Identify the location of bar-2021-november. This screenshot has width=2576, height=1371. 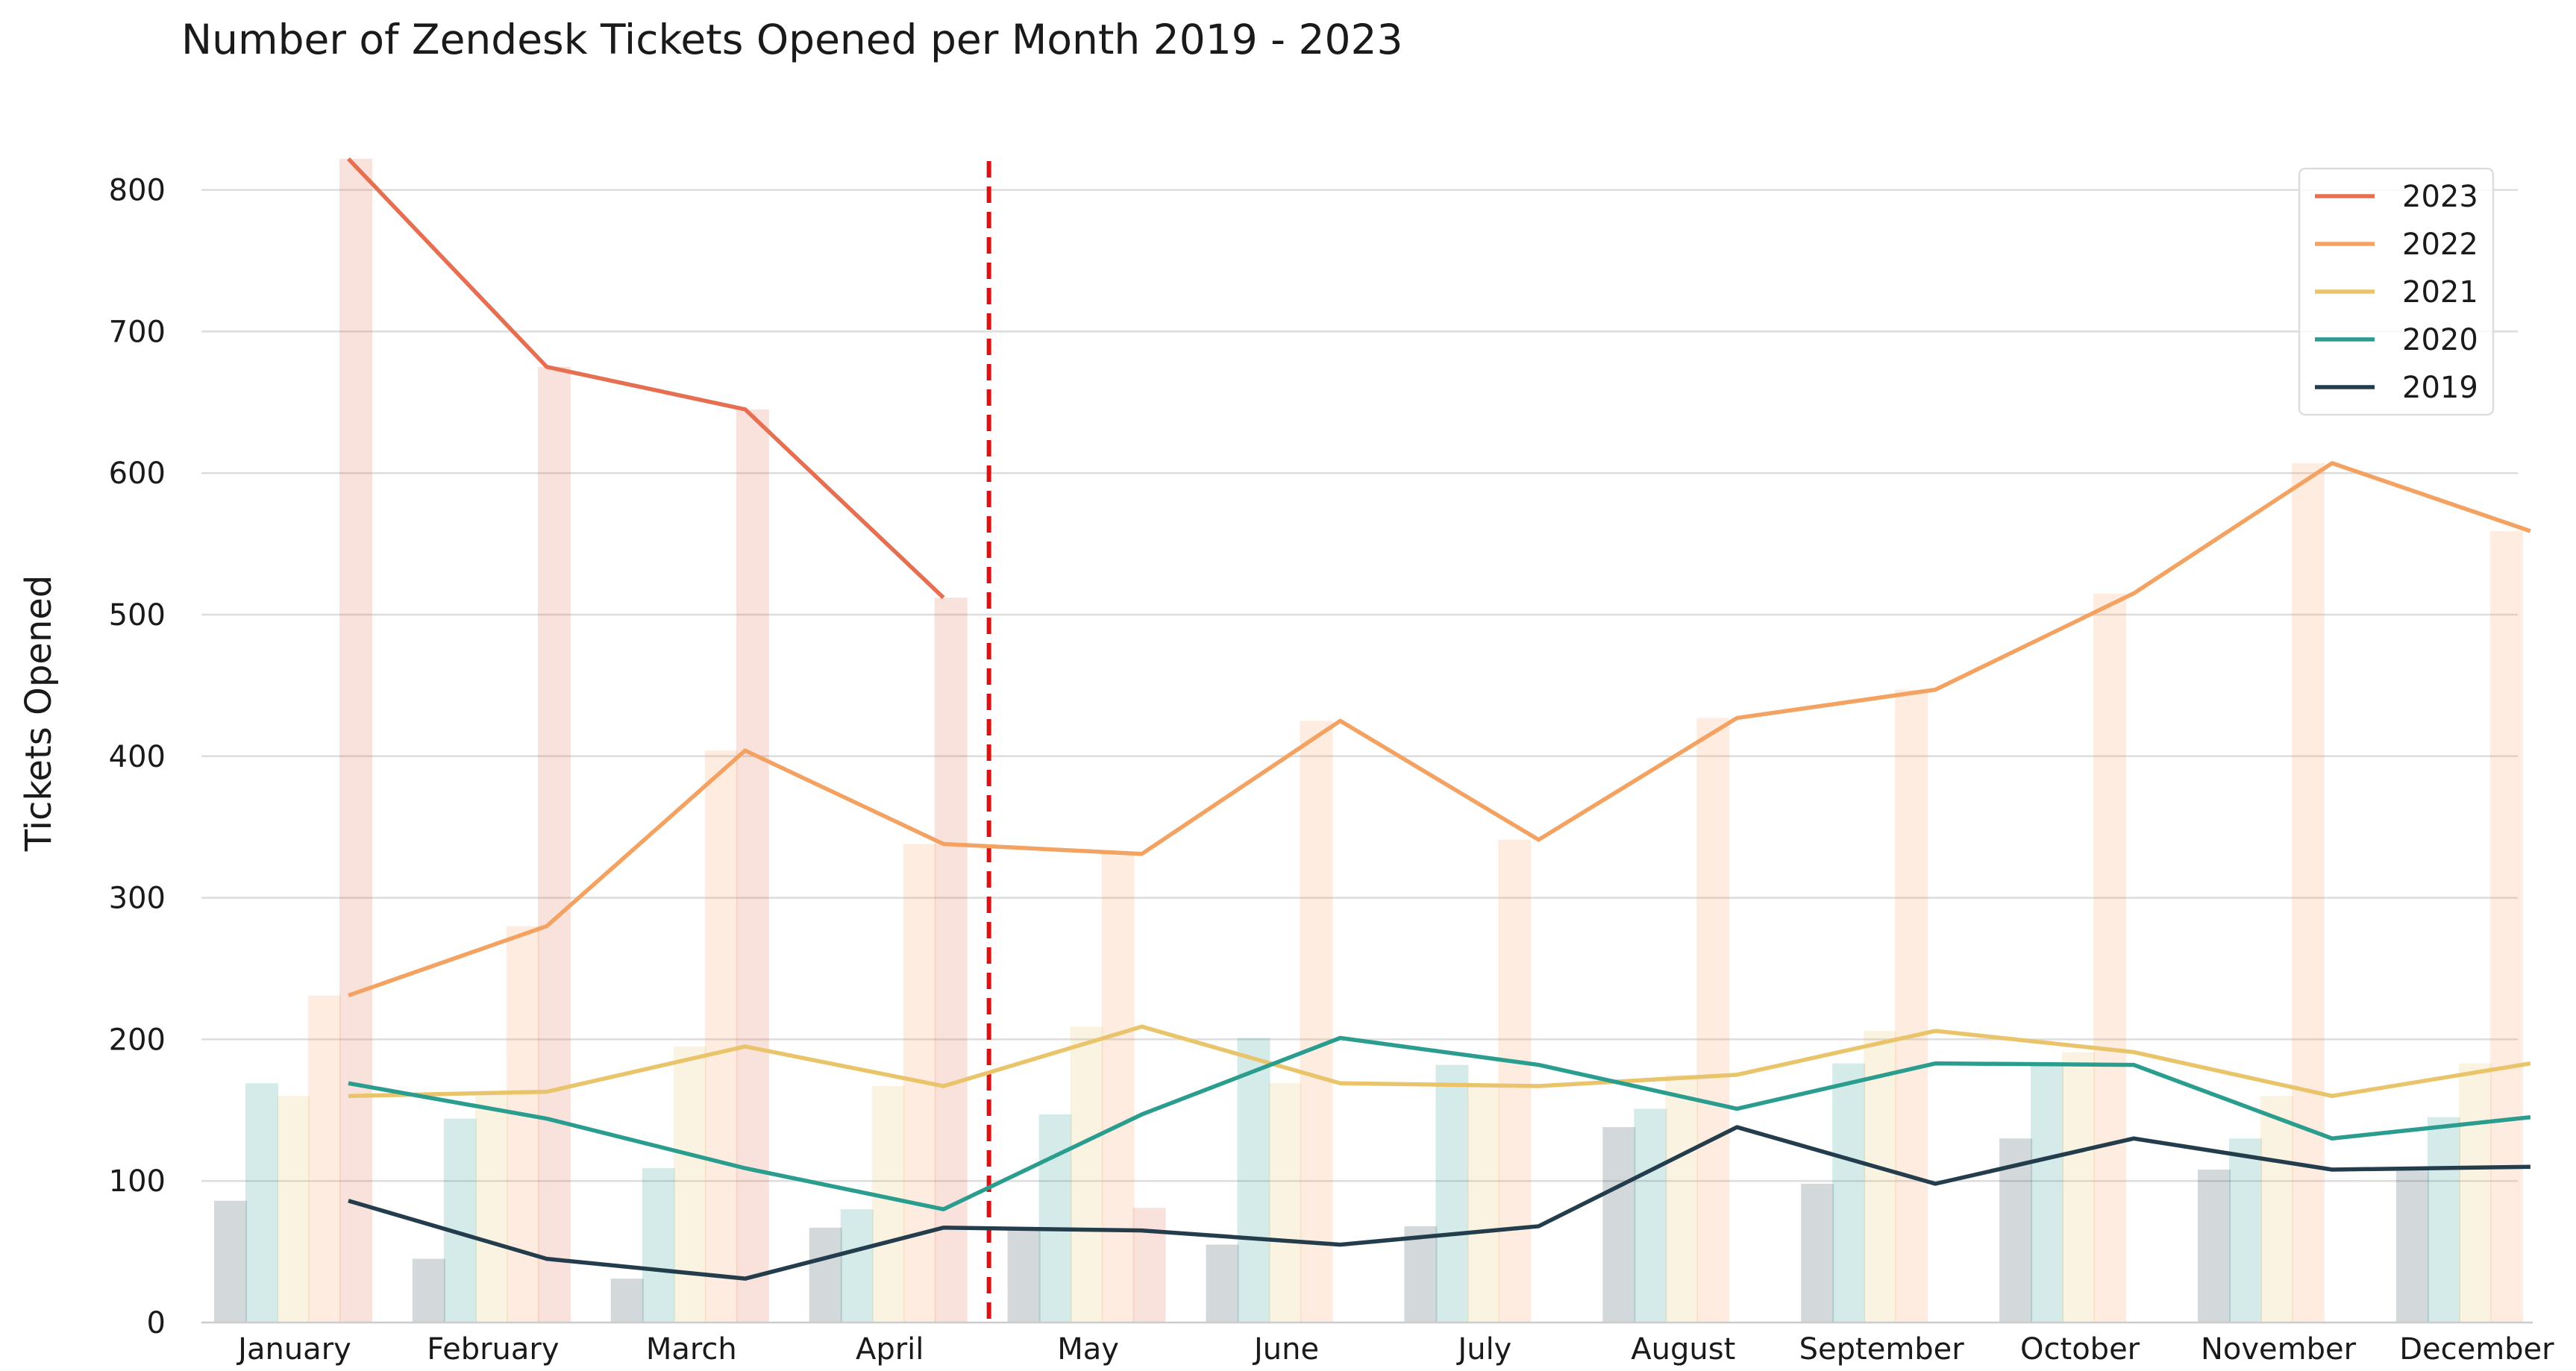
(2276, 1209).